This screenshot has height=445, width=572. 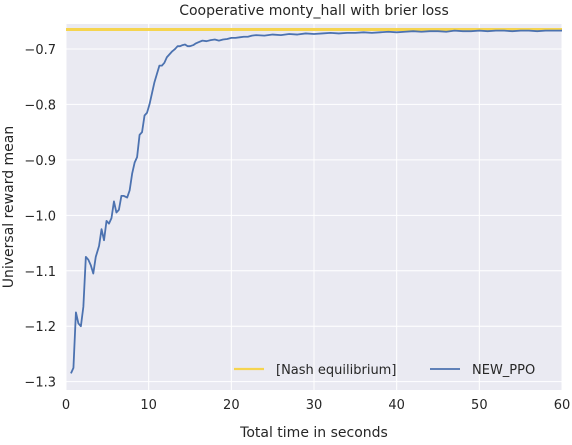 What do you see at coordinates (40, 161) in the screenshot?
I see `y-tick-label: −0.9` at bounding box center [40, 161].